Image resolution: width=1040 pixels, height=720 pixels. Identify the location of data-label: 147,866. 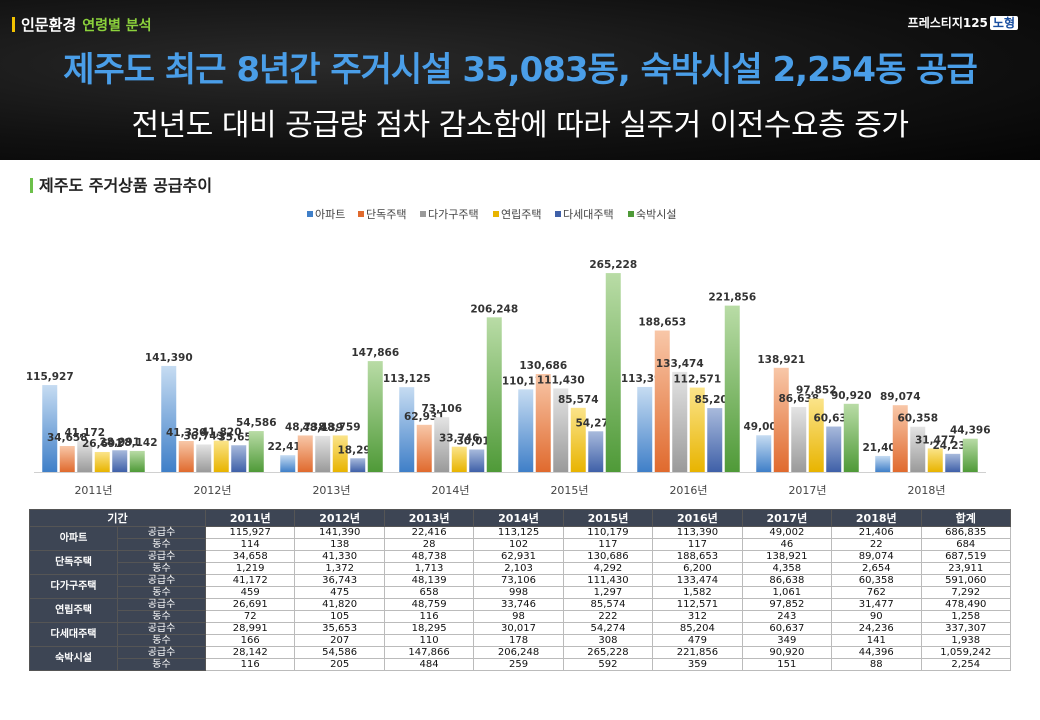
(375, 353).